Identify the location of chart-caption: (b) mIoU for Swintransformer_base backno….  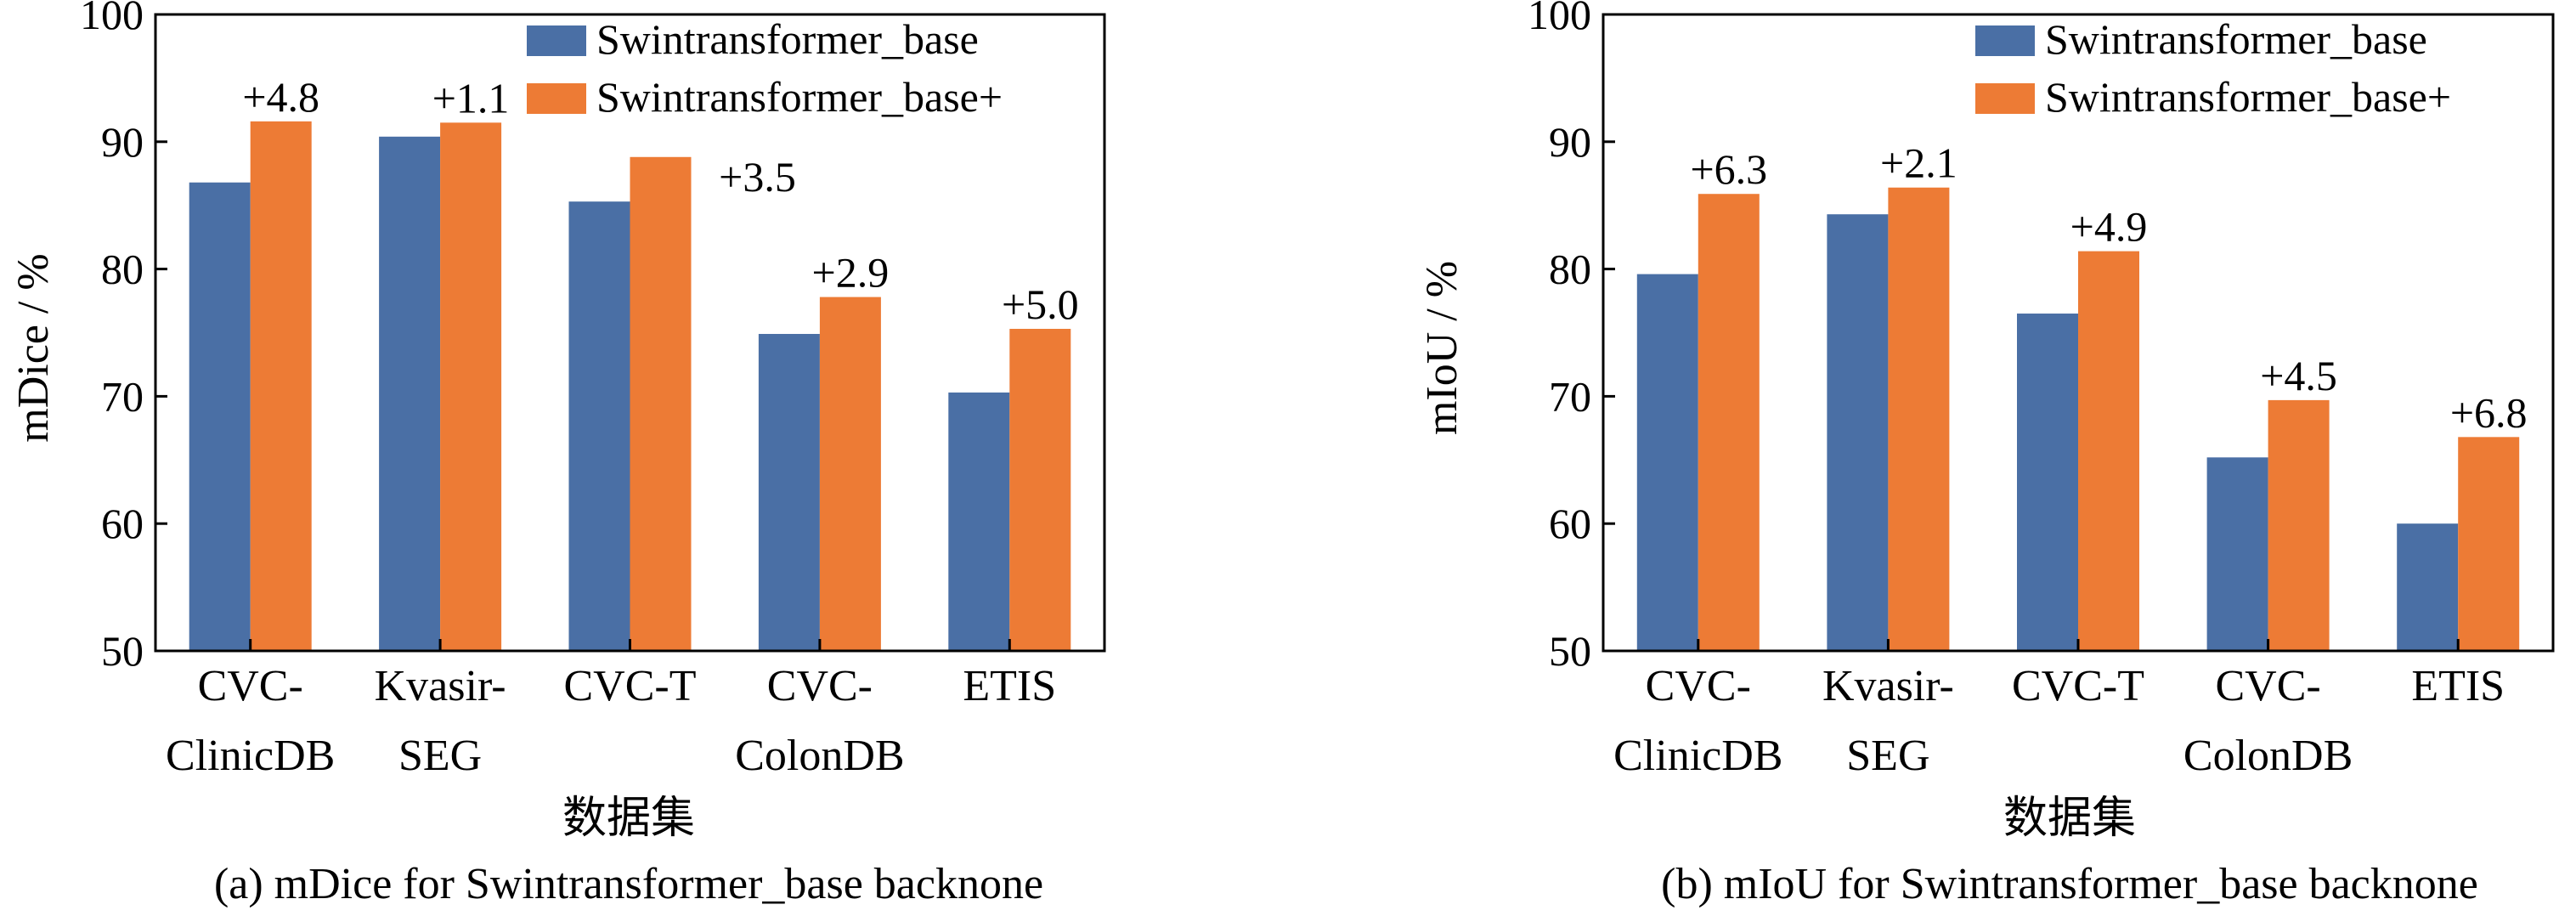
(2069, 884).